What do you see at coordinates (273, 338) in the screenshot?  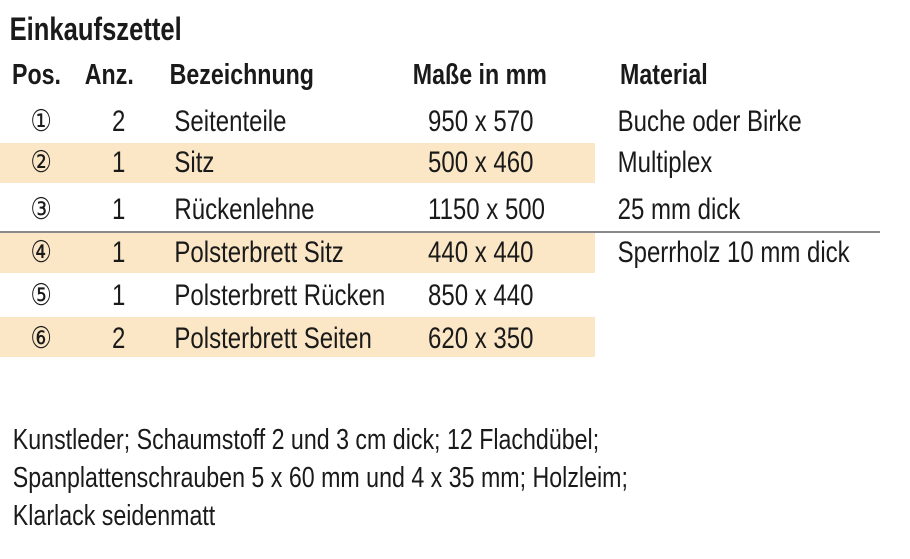 I see `part-name: Polsterbrett Seiten` at bounding box center [273, 338].